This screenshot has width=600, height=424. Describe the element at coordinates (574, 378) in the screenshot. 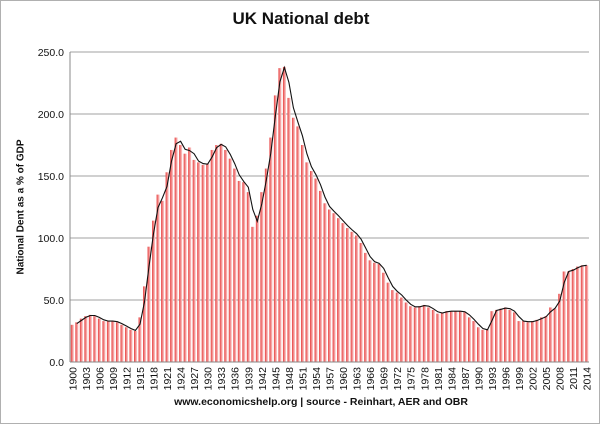

I see `x-tick-label: 2011` at that location.